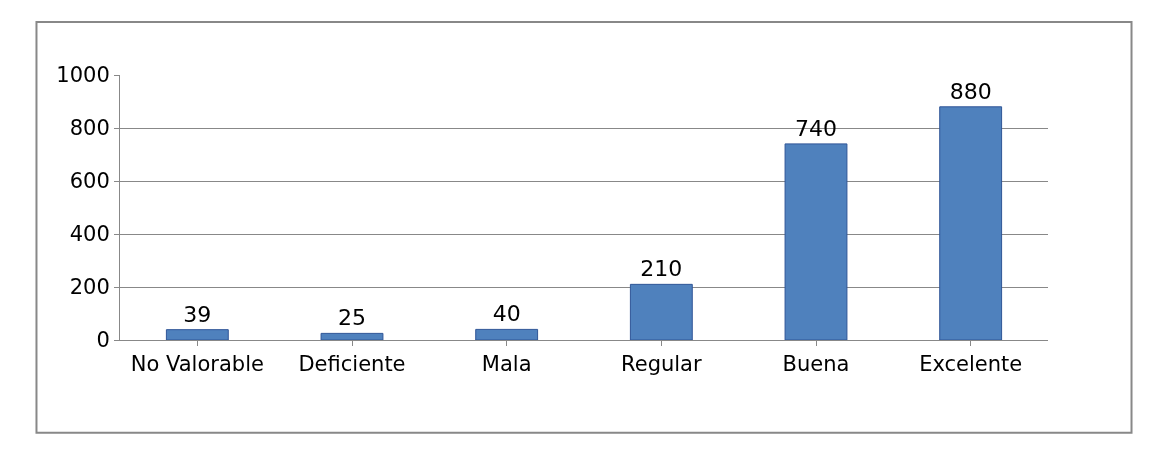 The height and width of the screenshot is (451, 1168). Describe the element at coordinates (506, 364) in the screenshot. I see `x-tick-label: Mala` at that location.